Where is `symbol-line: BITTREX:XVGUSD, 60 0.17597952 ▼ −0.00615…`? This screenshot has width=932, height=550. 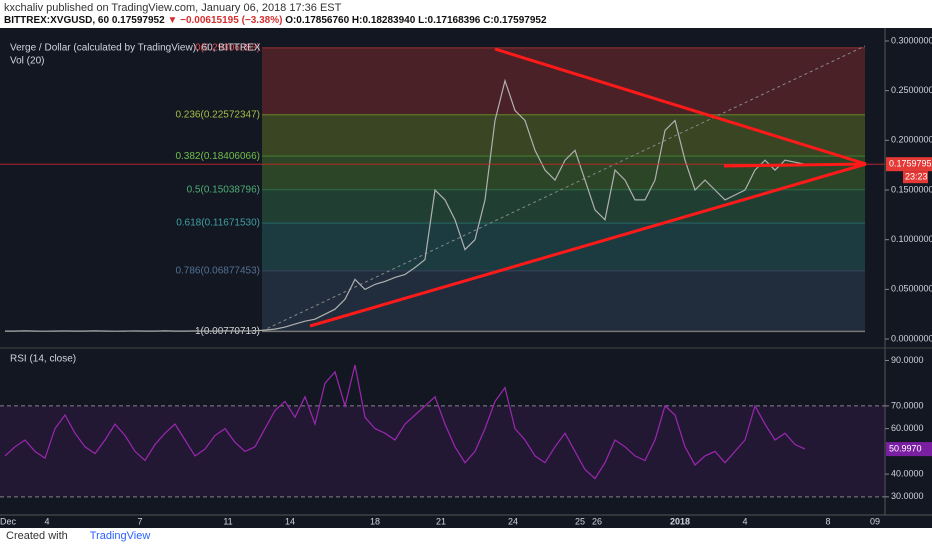 symbol-line: BITTREX:XVGUSD, 60 0.17597952 ▼ −0.00615… is located at coordinates (275, 20).